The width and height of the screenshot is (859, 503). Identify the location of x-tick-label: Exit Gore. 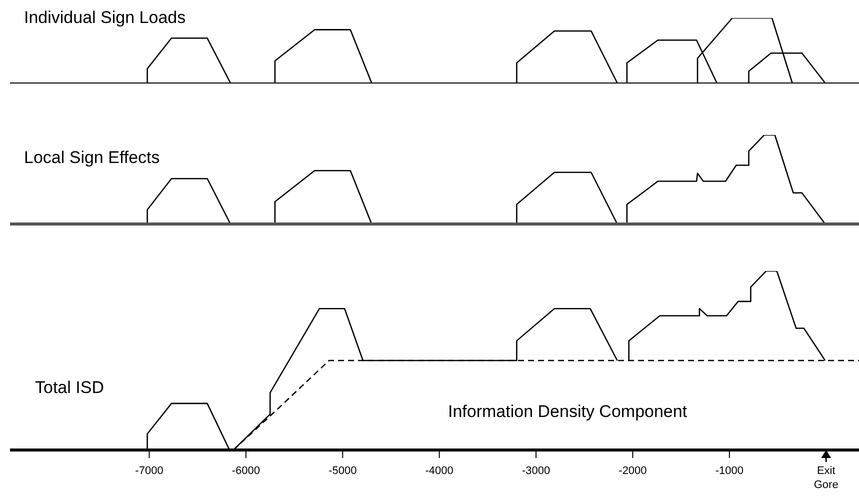
(826, 478).